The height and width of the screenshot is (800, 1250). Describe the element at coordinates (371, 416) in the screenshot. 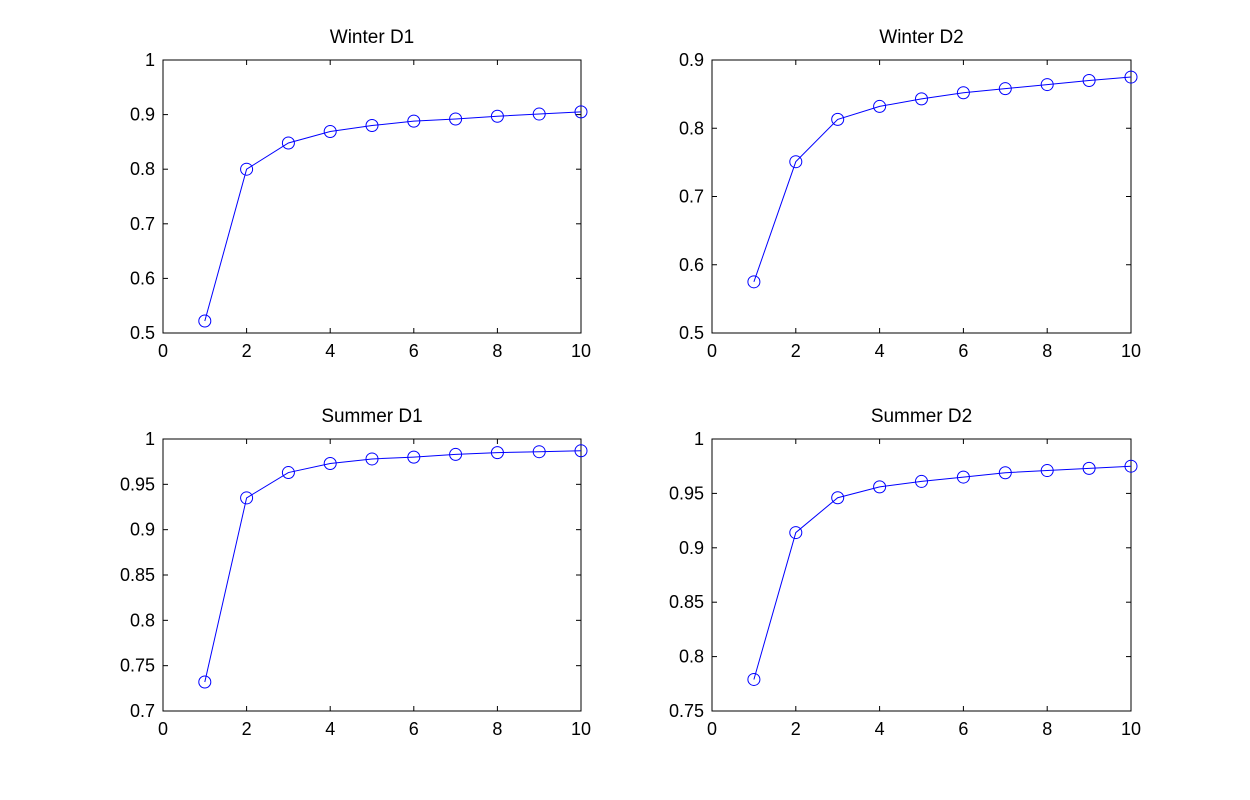

I see `chart-title: Summer D1` at that location.